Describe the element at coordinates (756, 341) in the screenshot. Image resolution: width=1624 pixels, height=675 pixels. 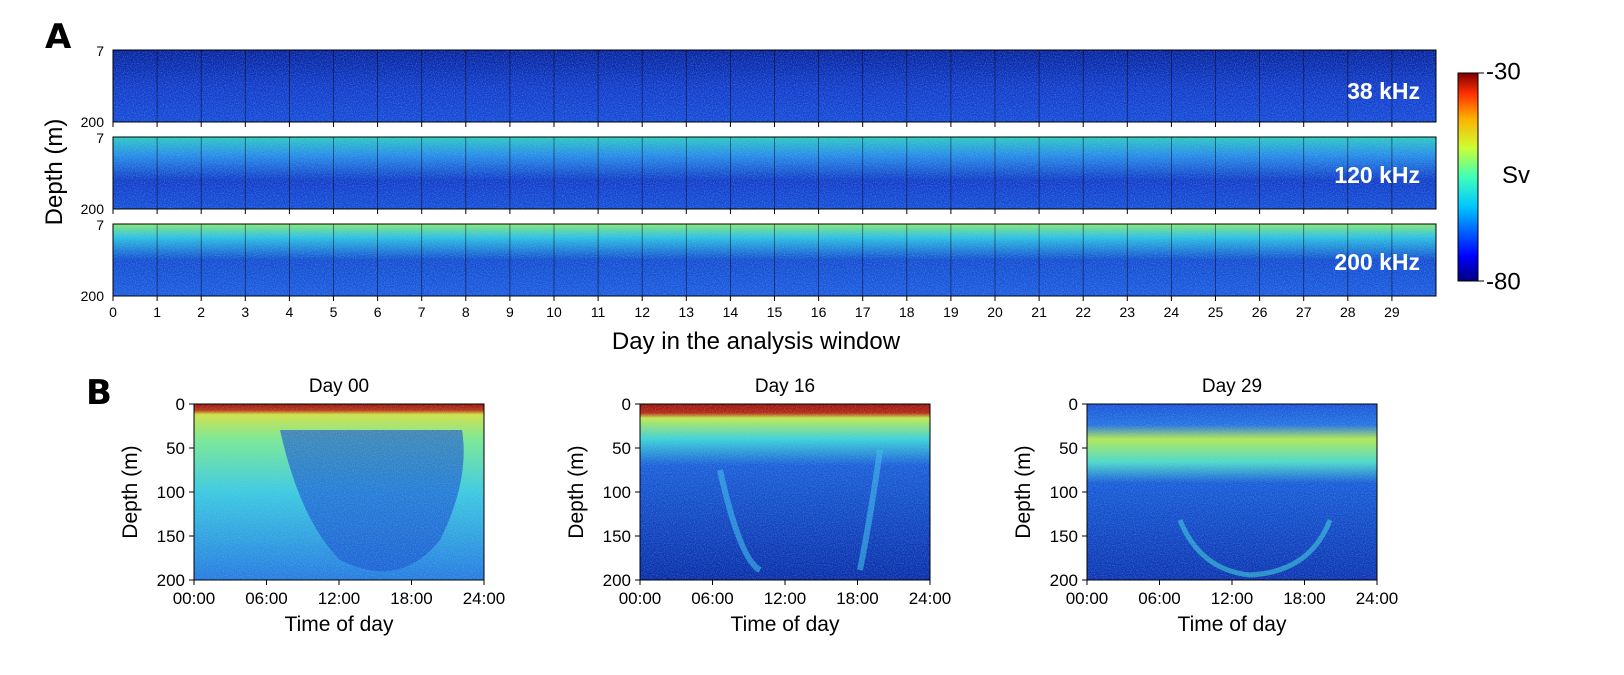
I see `panel-a-xlabel: Day in the analysis window` at that location.